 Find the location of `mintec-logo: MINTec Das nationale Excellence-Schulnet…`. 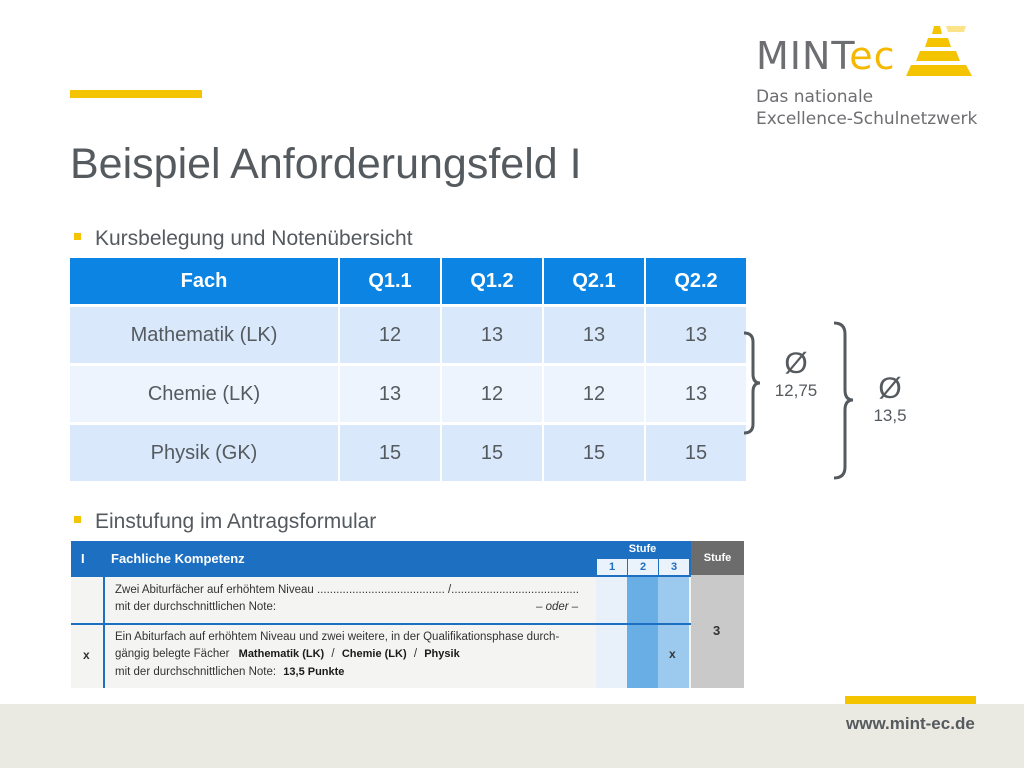

mintec-logo: MINTec Das nationale Excellence-Schulnet… is located at coordinates (871, 77).